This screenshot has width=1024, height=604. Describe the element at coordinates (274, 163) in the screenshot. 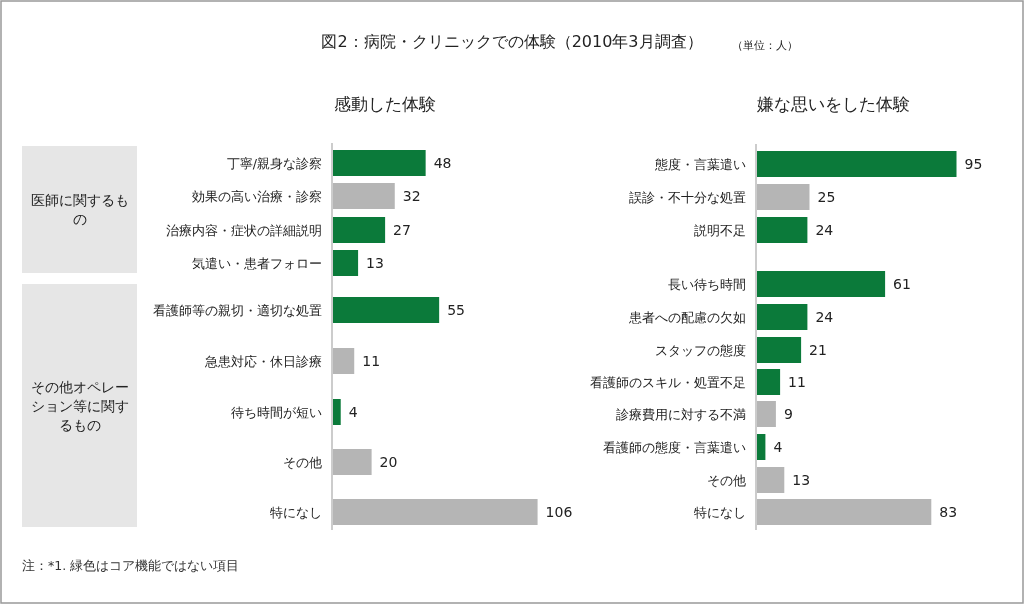

I see `y-tick-label: 丁寧/親身な診察` at that location.